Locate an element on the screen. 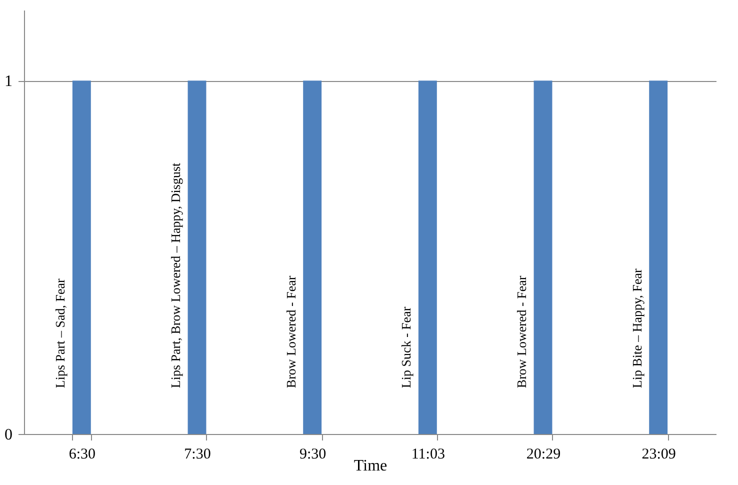  x-tick-label: 7:30 is located at coordinates (197, 454).